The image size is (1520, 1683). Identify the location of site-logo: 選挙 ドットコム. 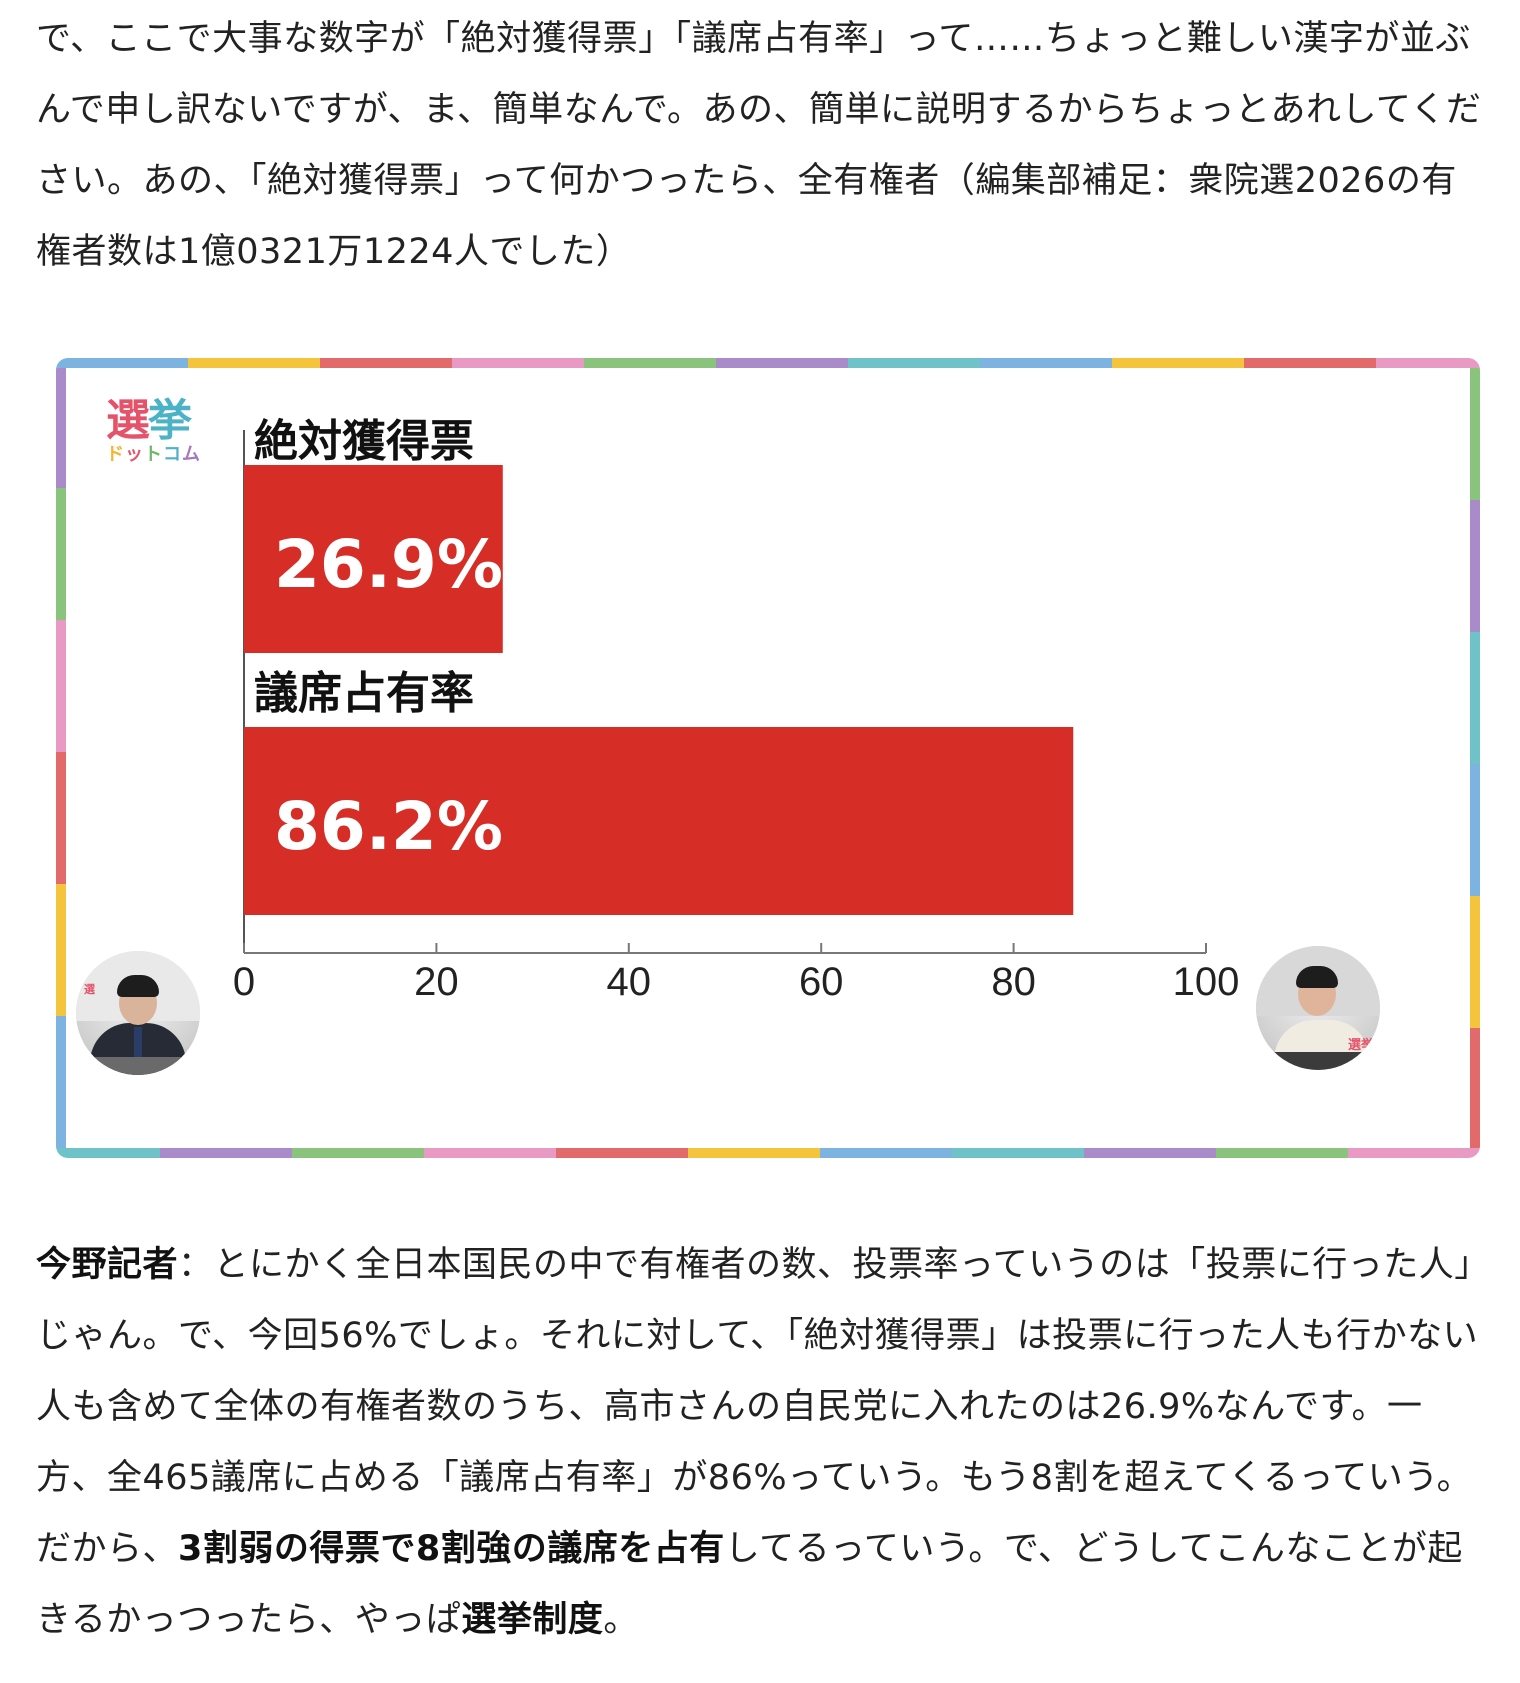
(153, 431).